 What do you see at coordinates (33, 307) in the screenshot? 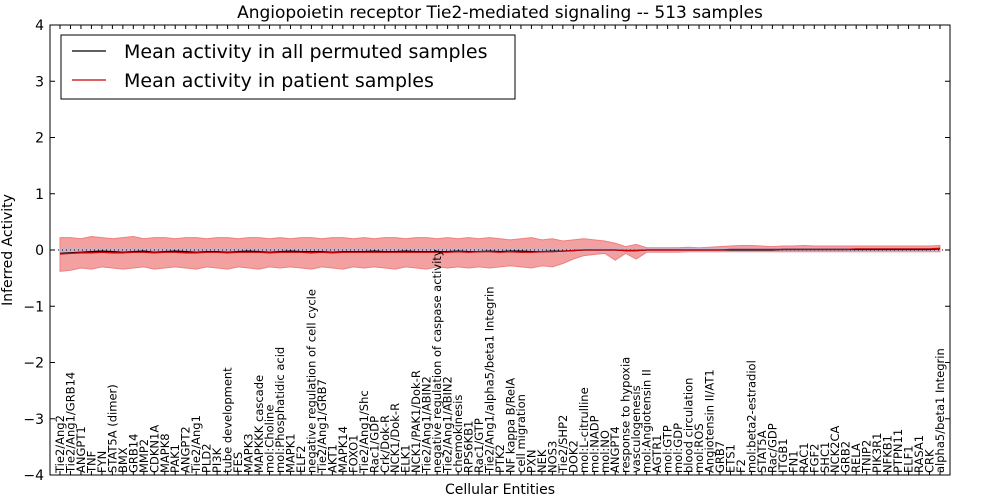
I see `y-tick-label: −1` at bounding box center [33, 307].